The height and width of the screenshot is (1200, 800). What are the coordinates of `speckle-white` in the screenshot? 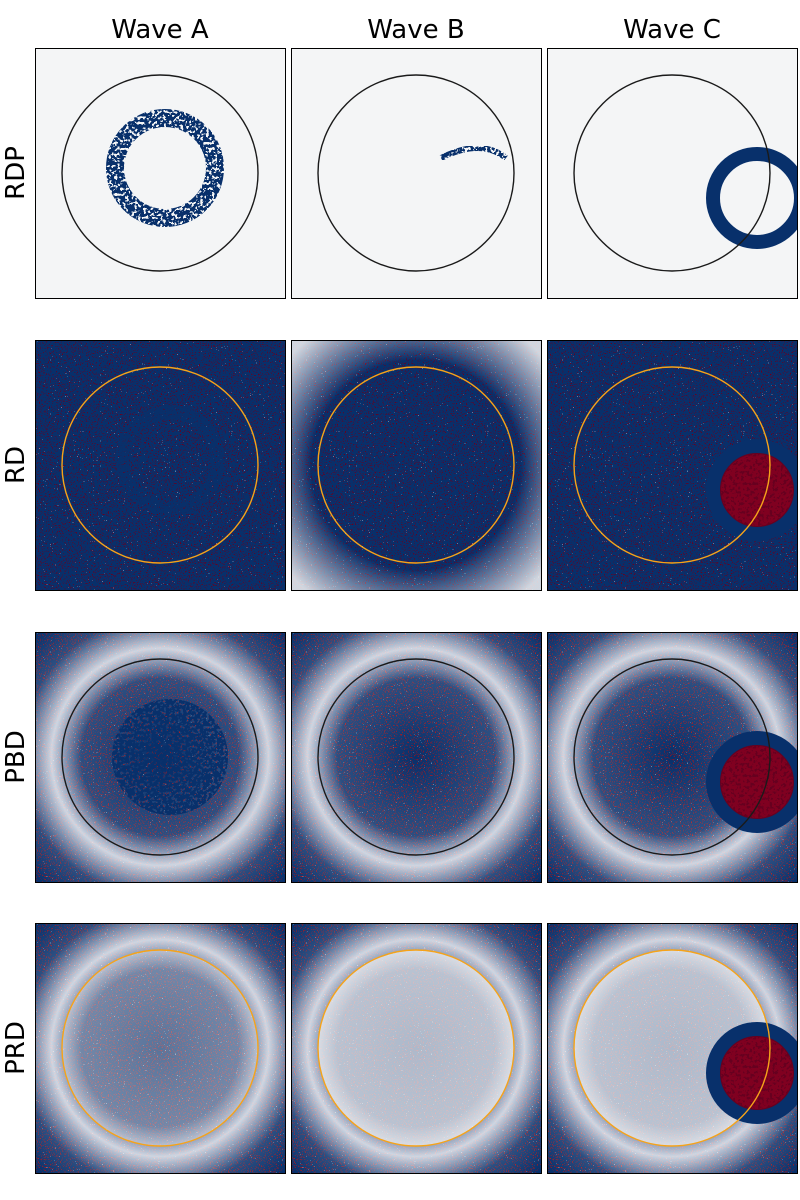 It's located at (160, 465).